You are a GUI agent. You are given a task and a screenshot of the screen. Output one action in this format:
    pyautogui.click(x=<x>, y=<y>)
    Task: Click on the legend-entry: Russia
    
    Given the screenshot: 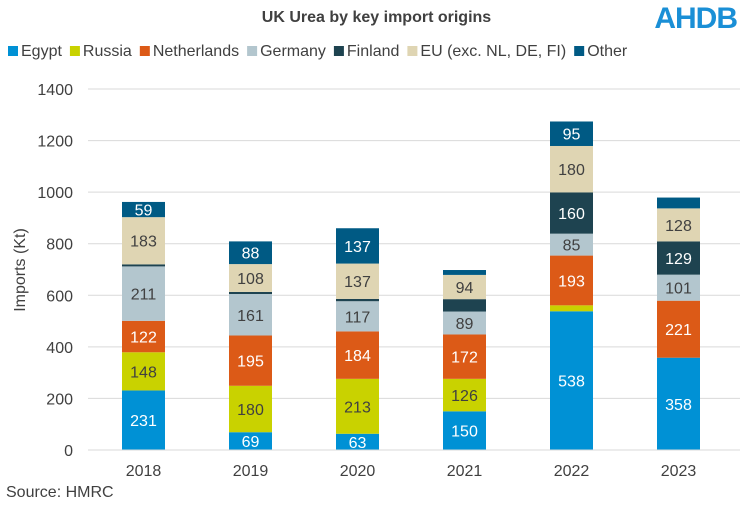 What is the action you would take?
    pyautogui.click(x=107, y=51)
    